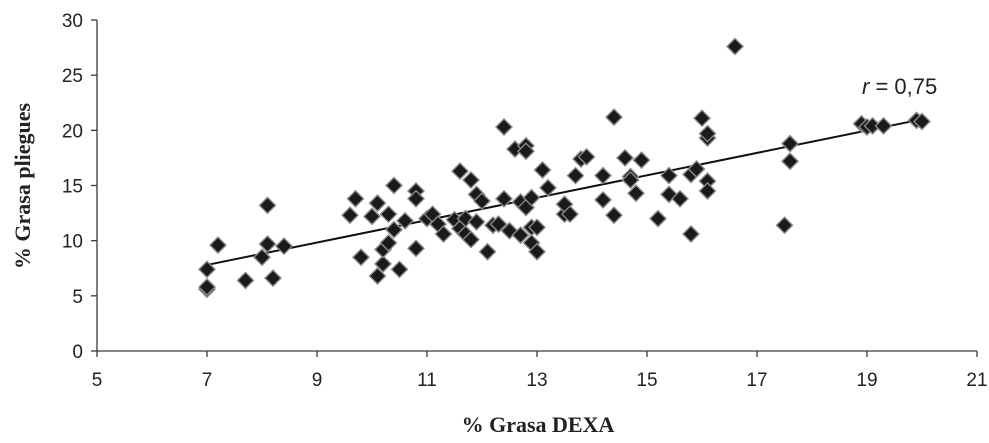  What do you see at coordinates (976, 380) in the screenshot?
I see `x-tick-label: 21` at bounding box center [976, 380].